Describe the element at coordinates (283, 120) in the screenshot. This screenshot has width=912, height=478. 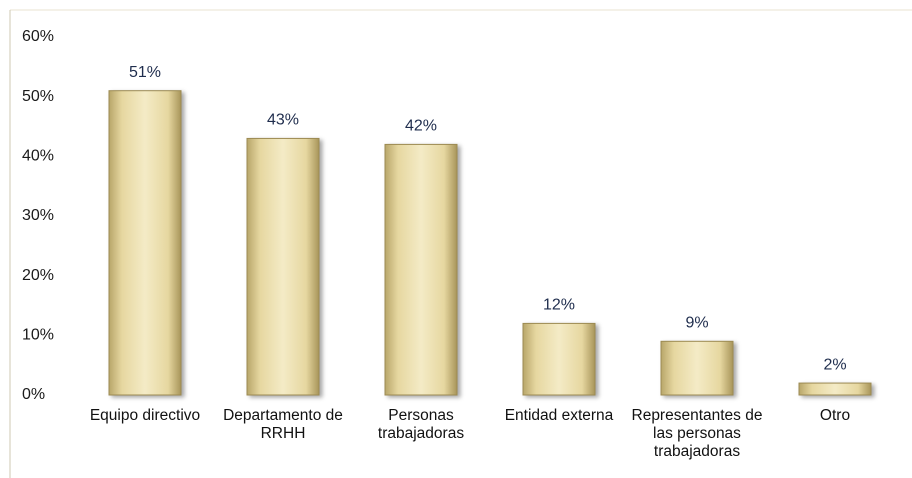
I see `value-label: 43%` at that location.